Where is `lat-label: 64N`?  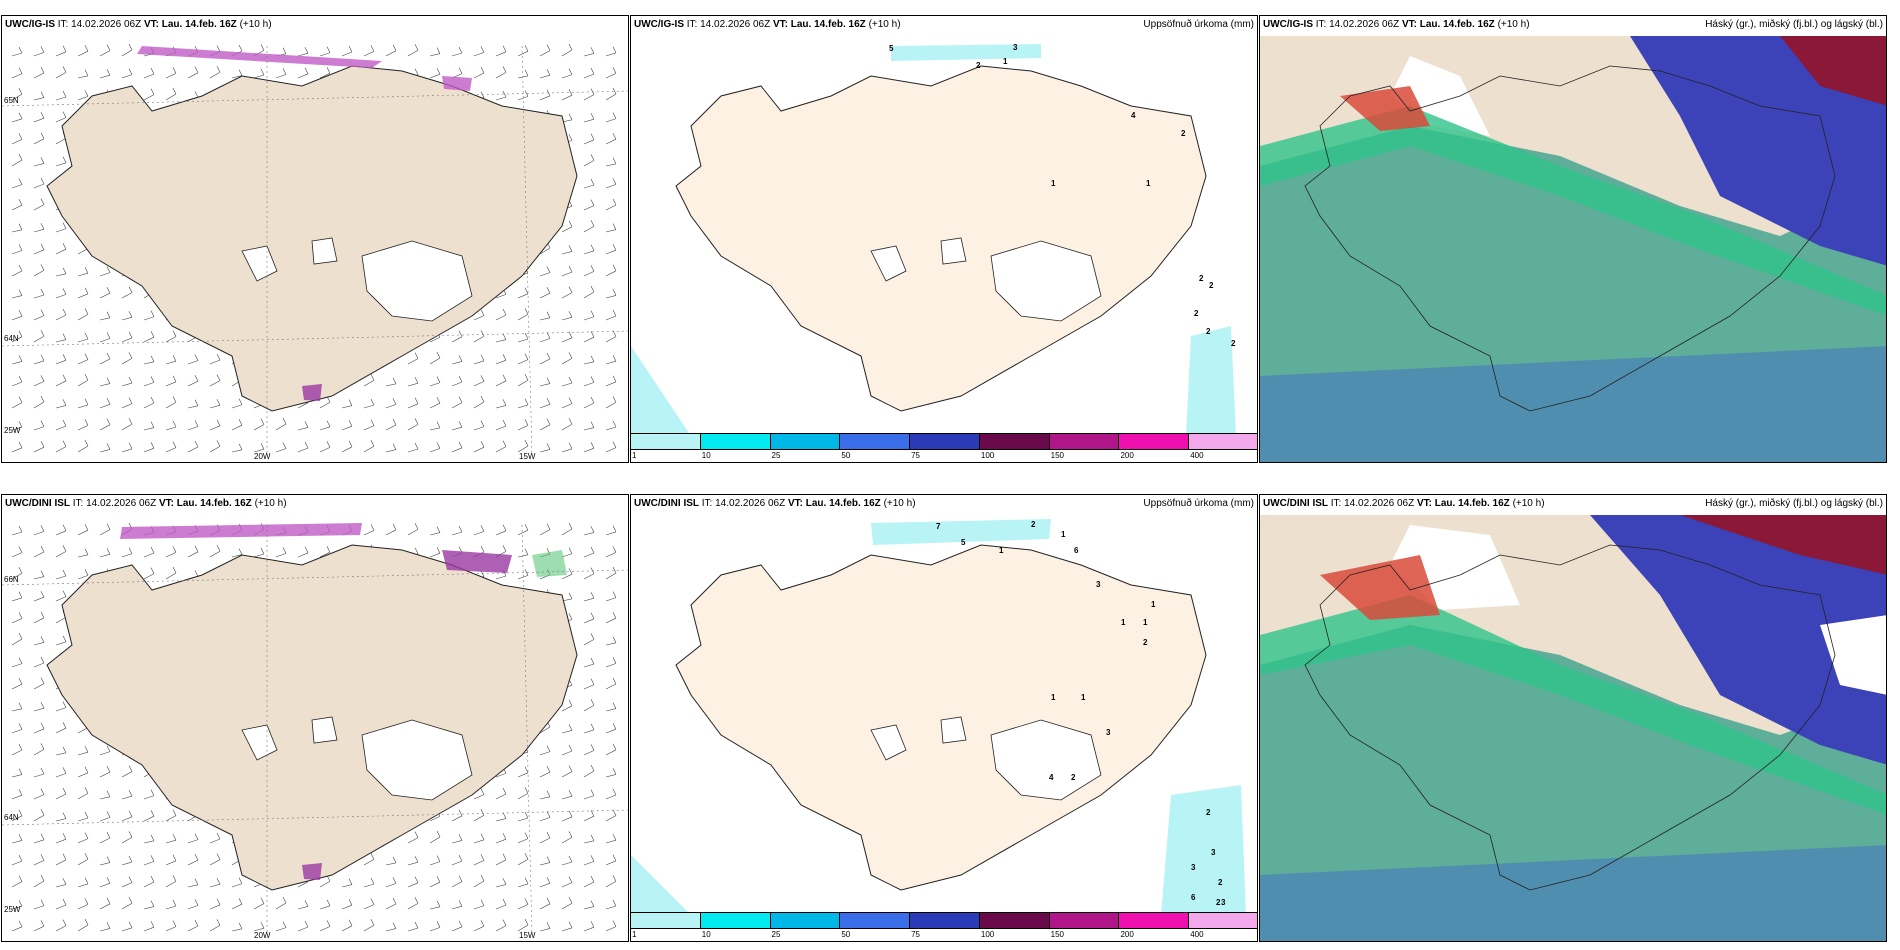
lat-label: 64N is located at coordinates (11, 817).